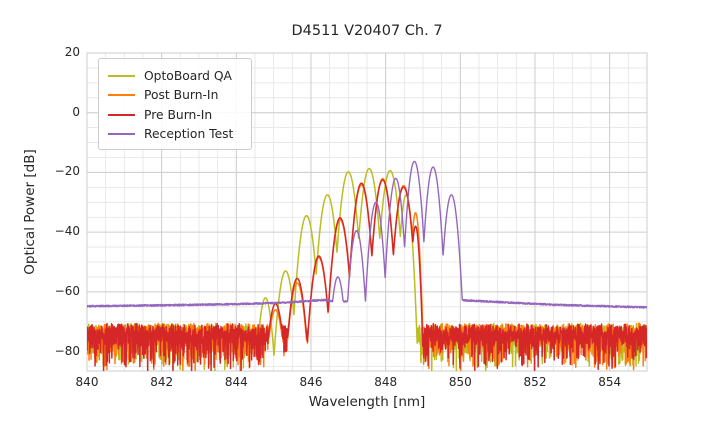 The height and width of the screenshot is (432, 720). I want to click on x-tick-label: 840, so click(87, 382).